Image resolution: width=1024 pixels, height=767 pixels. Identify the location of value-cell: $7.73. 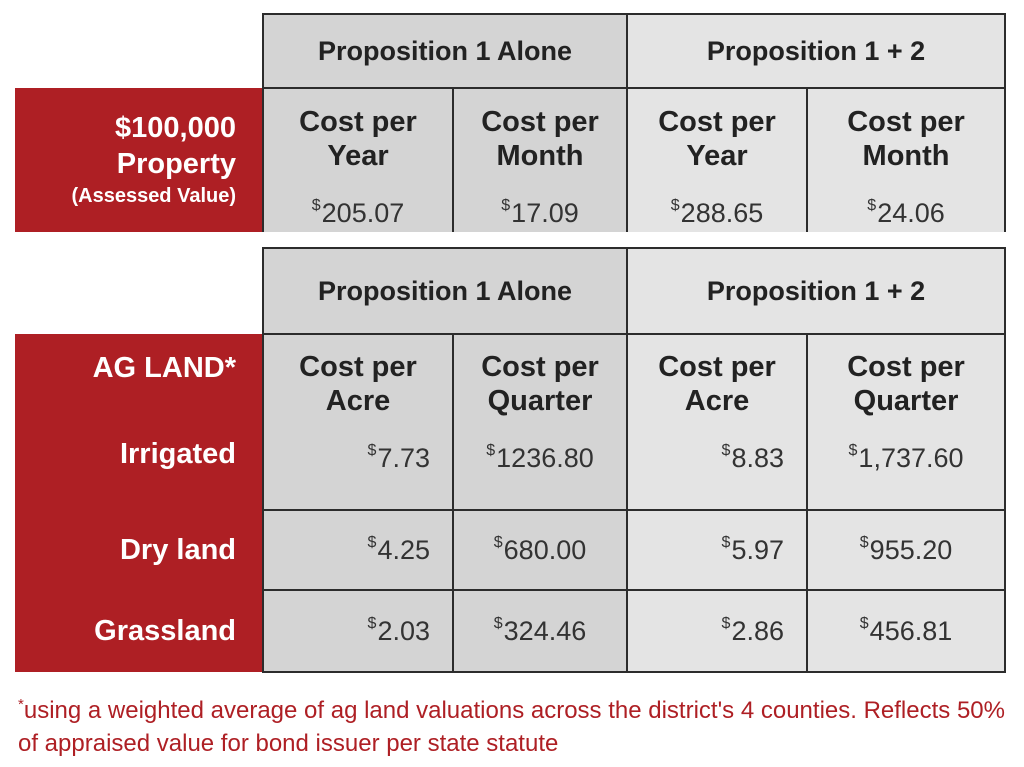
(358, 471).